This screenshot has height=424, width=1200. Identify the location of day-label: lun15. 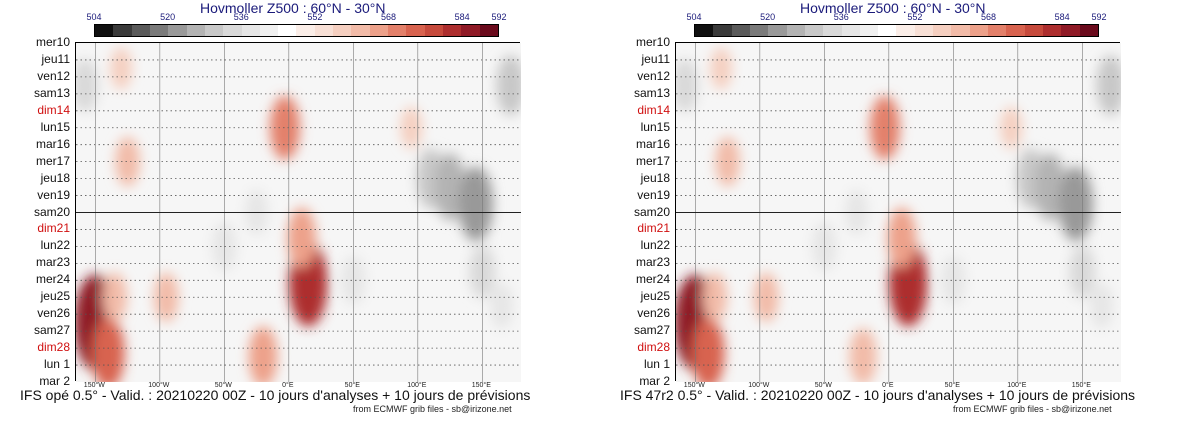
(55, 126).